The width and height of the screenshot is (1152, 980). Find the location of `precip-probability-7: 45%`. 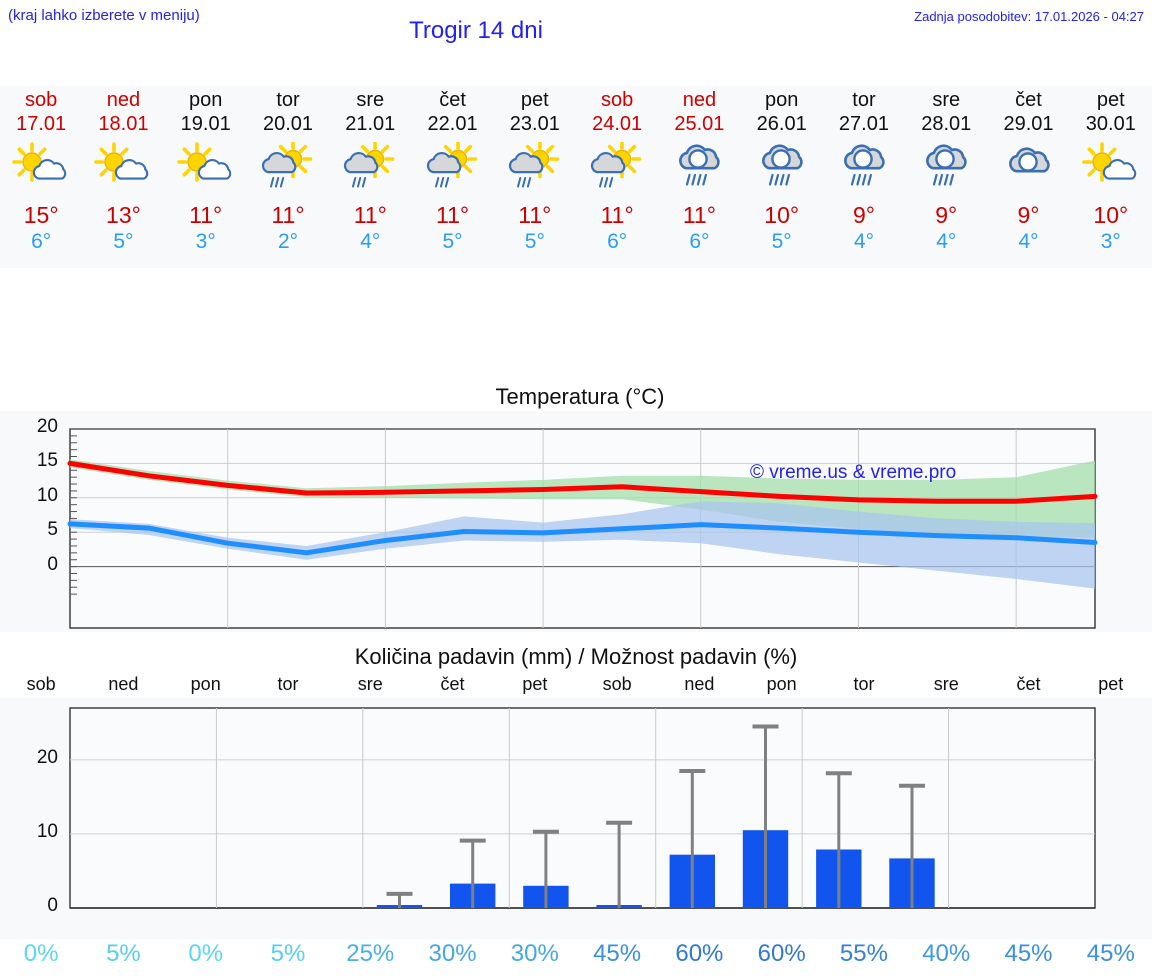

precip-probability-7: 45% is located at coordinates (617, 953).